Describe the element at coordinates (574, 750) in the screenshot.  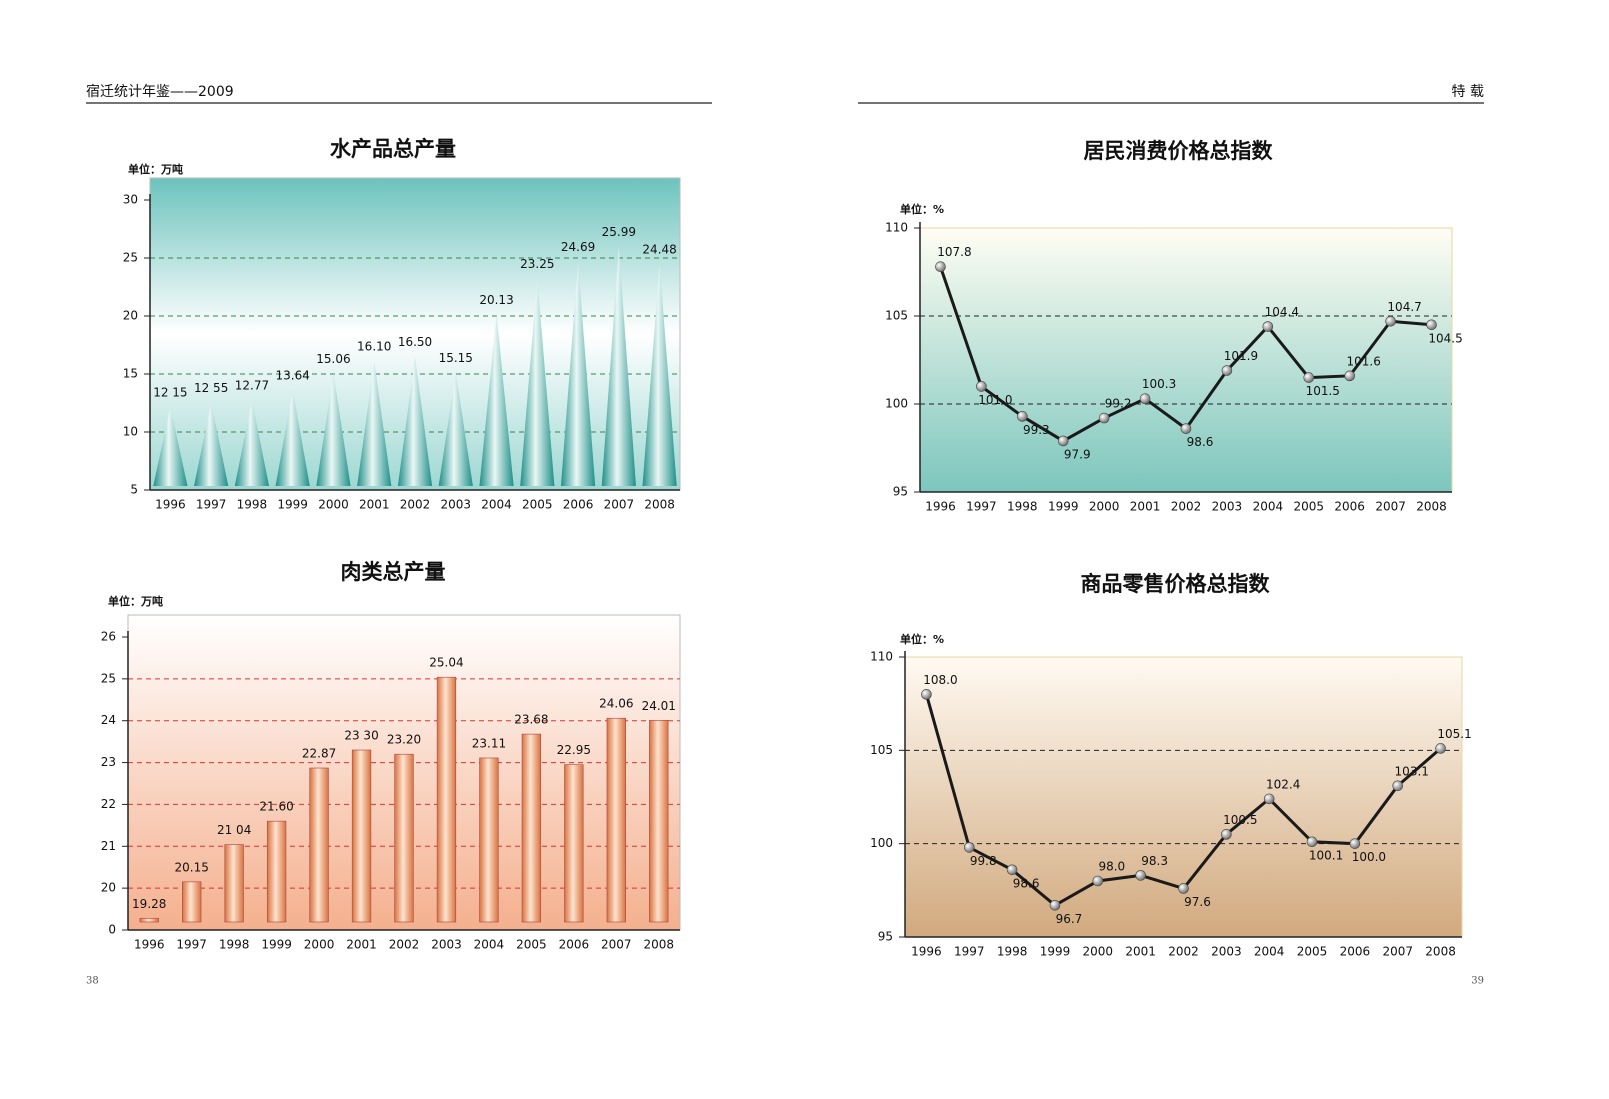
I see `value-label: 22.95` at that location.